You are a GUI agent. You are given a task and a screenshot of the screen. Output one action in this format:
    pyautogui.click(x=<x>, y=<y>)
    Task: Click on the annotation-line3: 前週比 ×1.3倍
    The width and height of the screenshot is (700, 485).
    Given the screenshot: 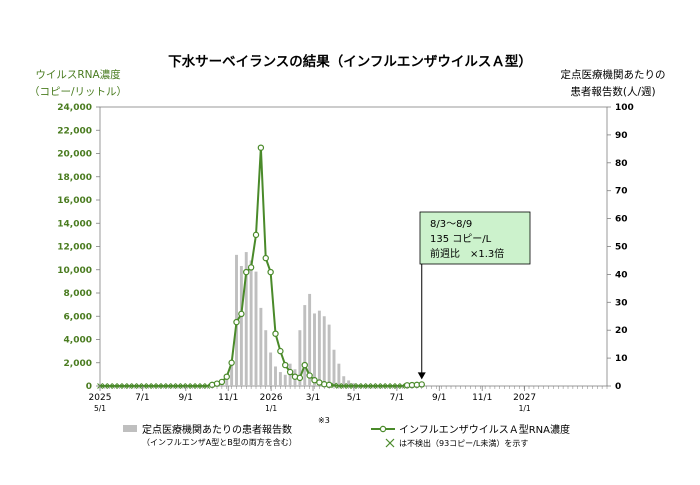 What is the action you would take?
    pyautogui.click(x=467, y=253)
    